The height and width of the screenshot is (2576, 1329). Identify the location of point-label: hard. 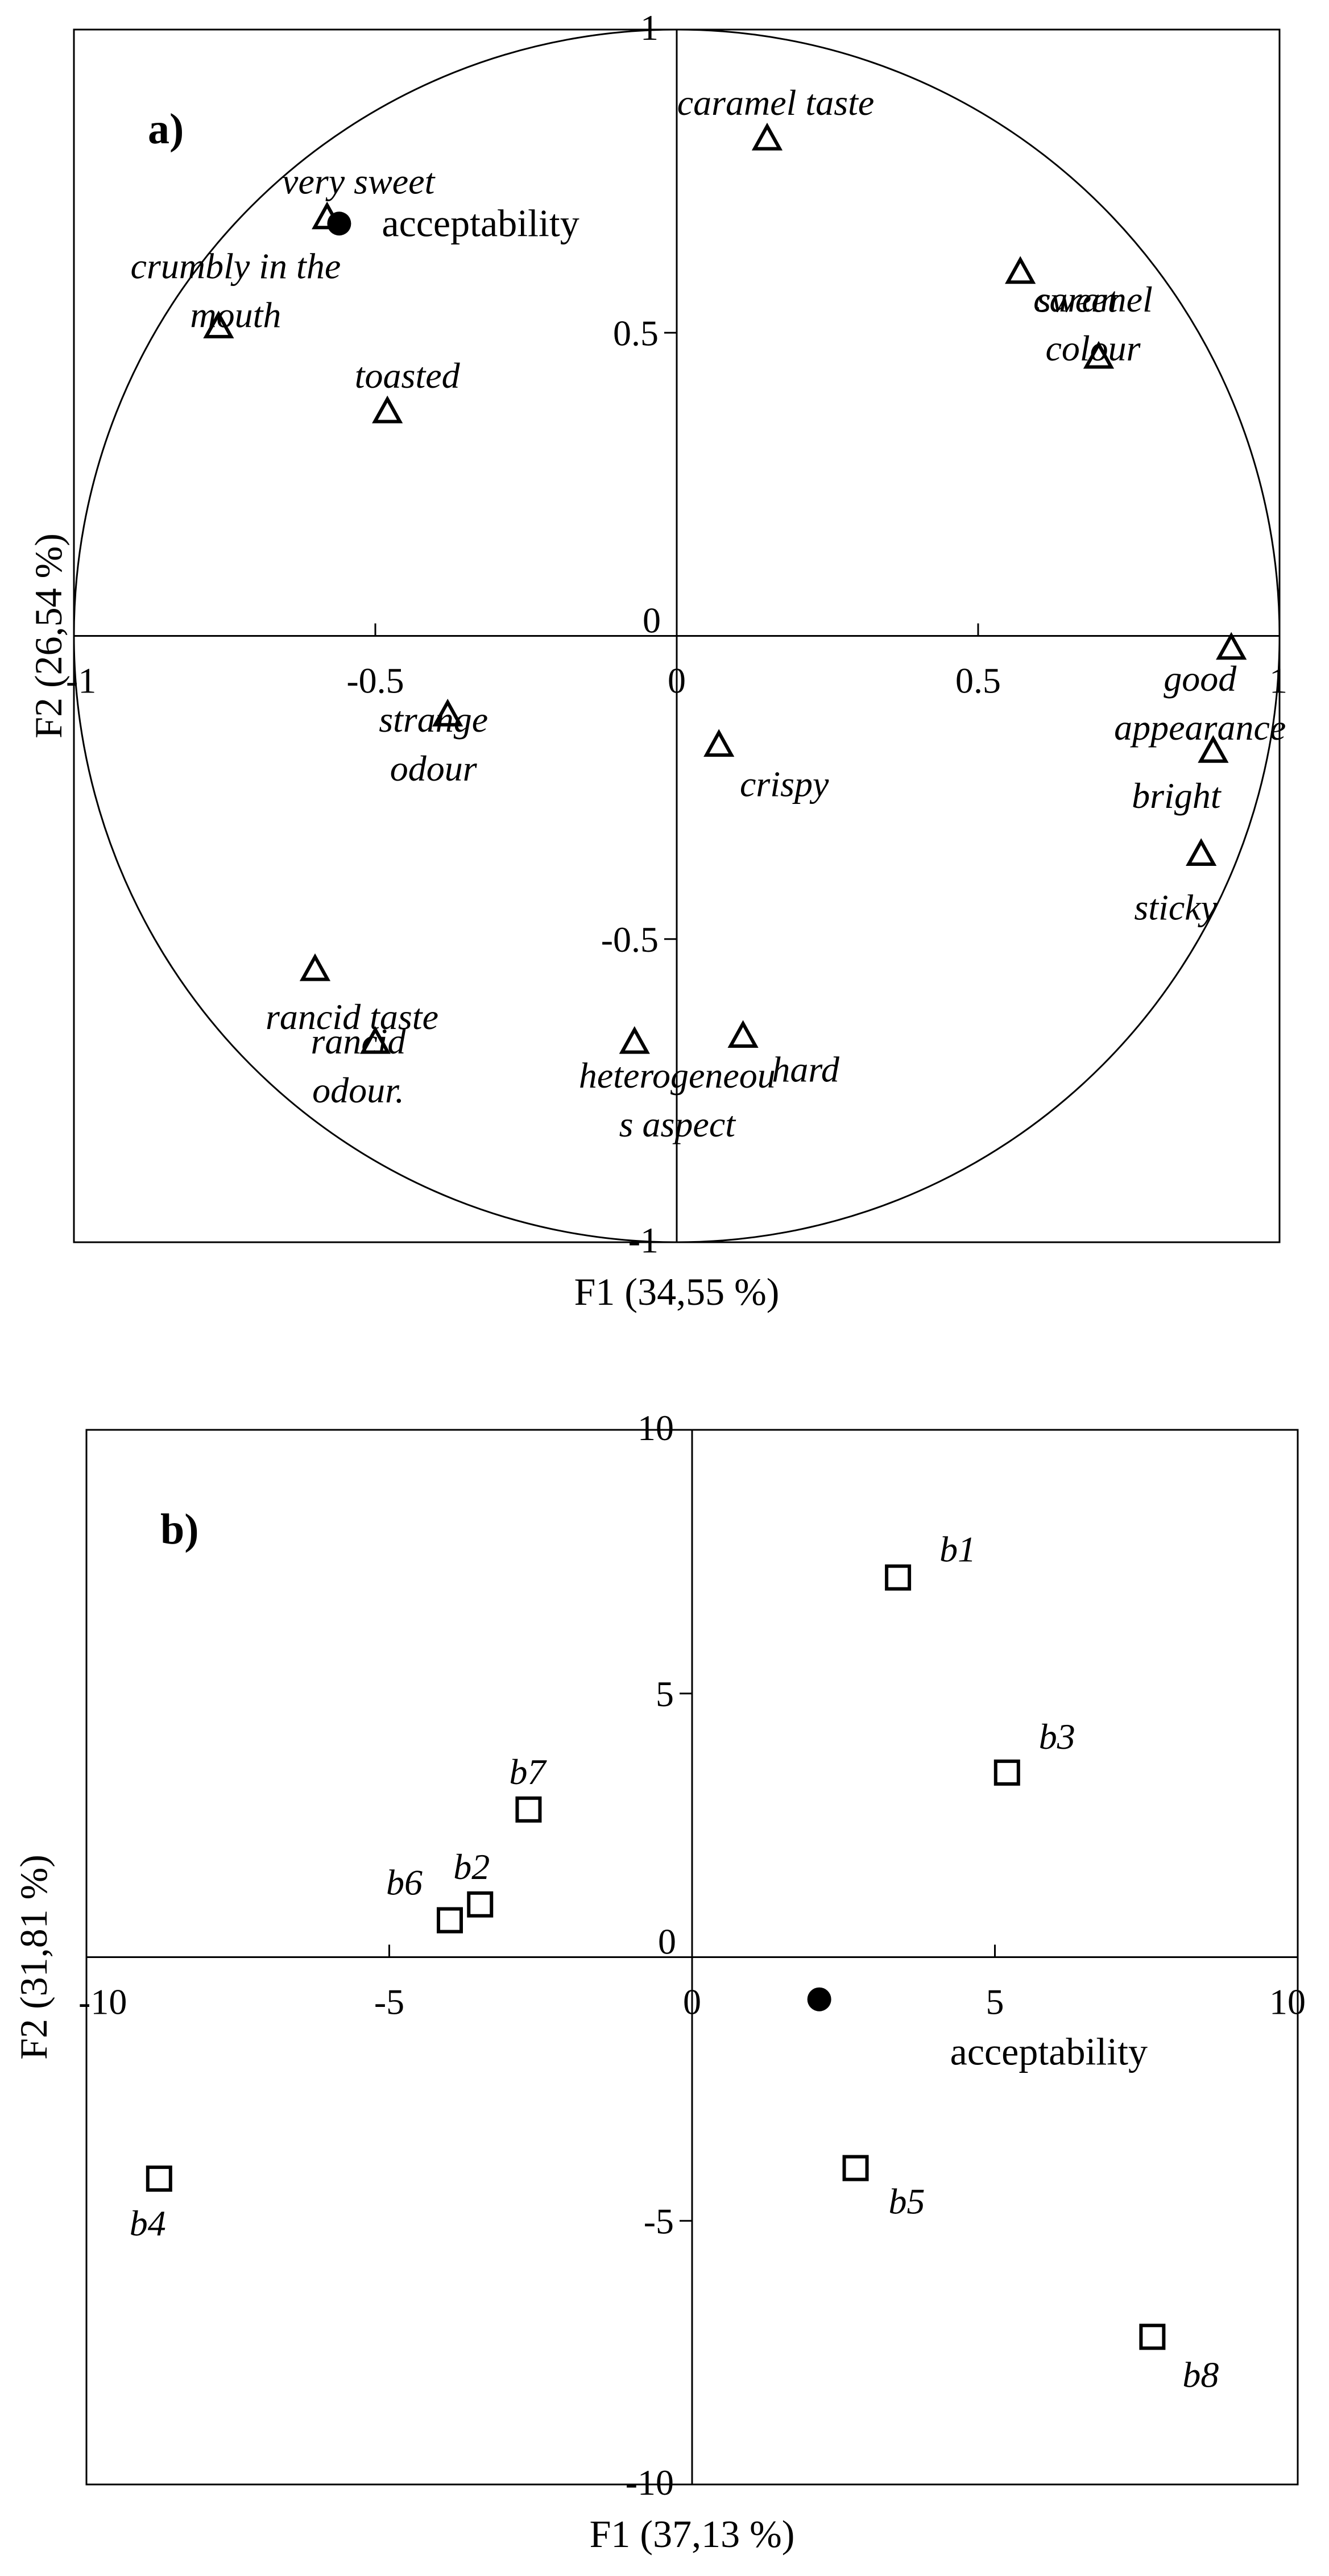
(806, 1069).